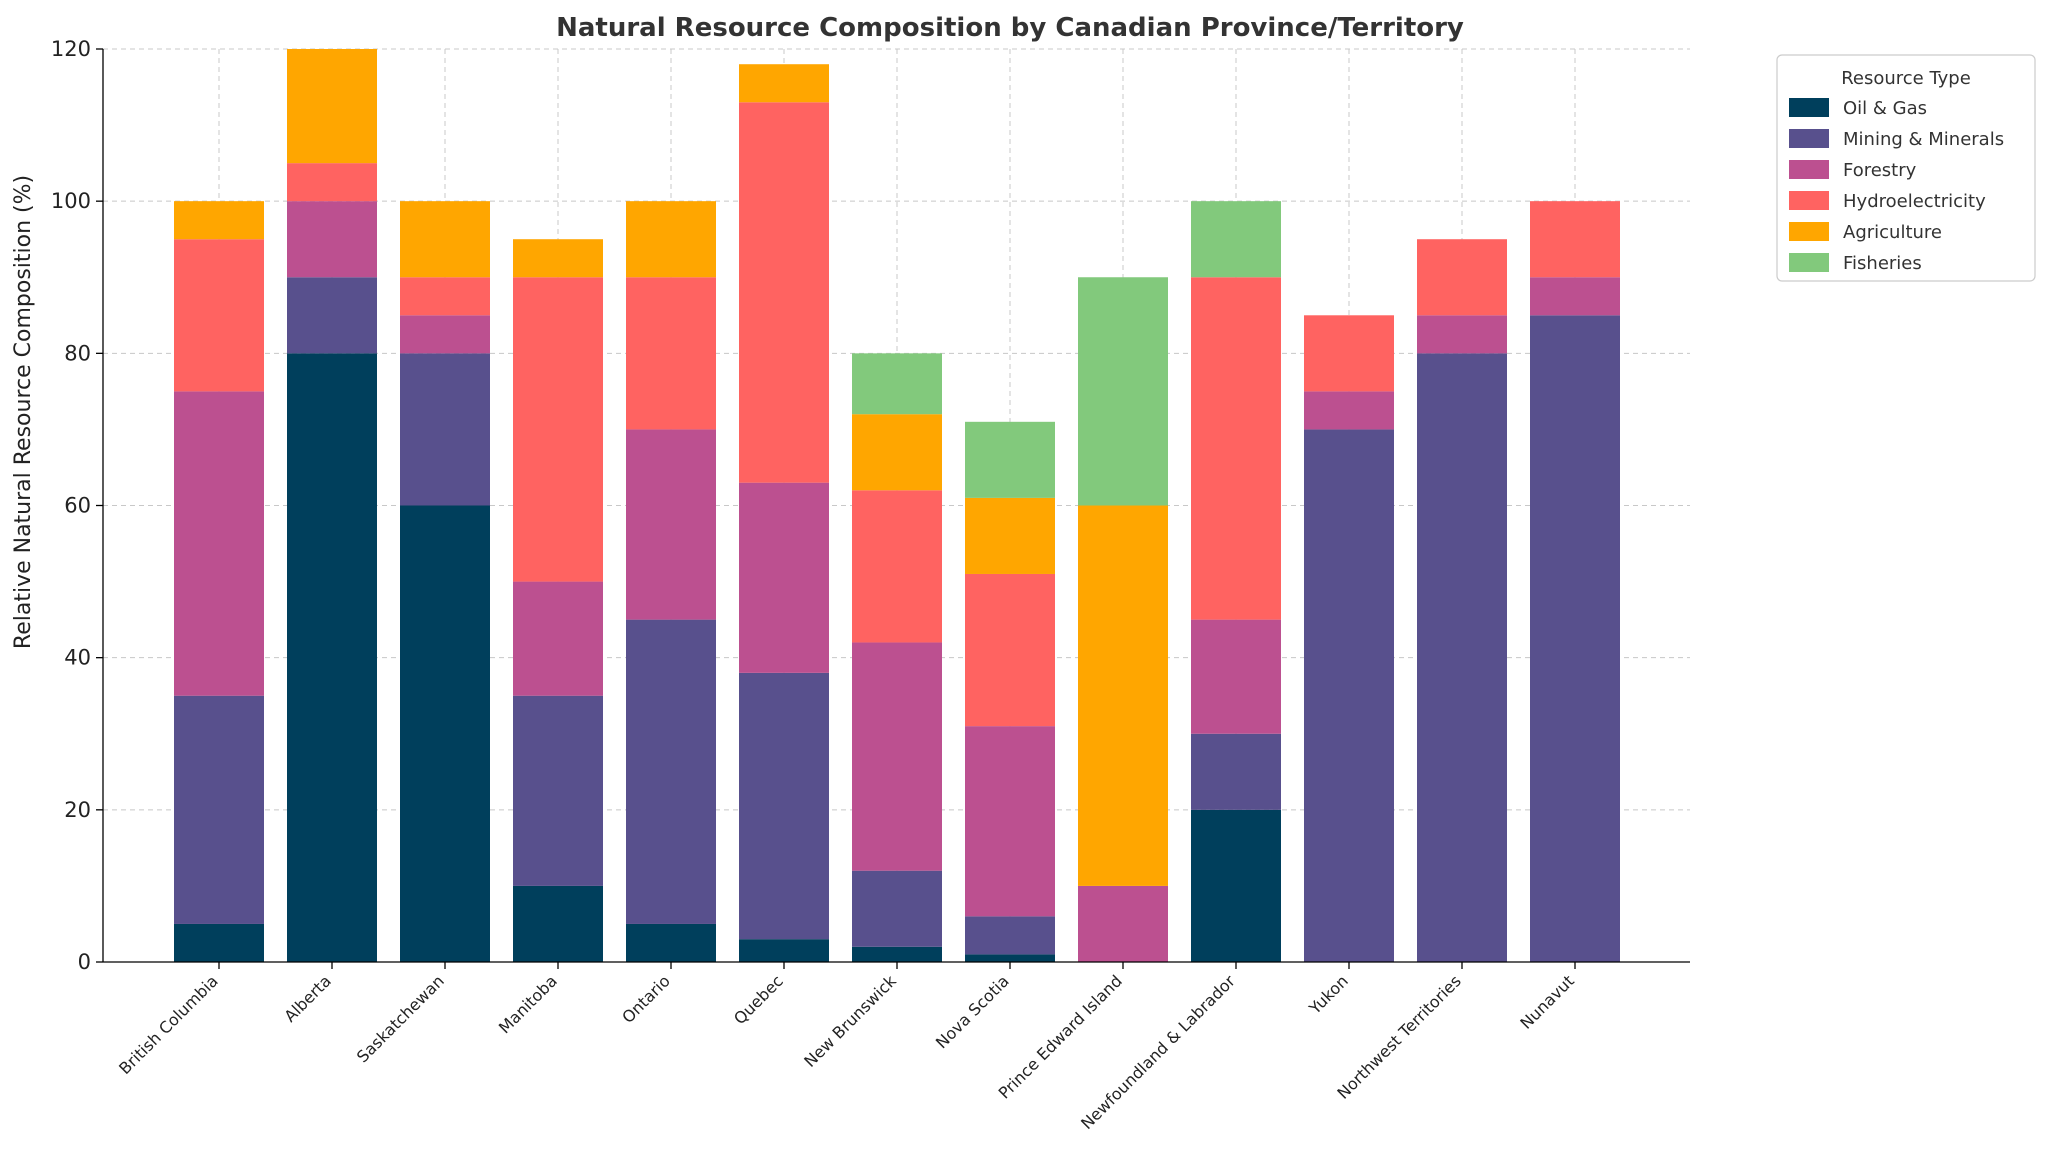 The height and width of the screenshot is (1164, 2048). What do you see at coordinates (77, 353) in the screenshot?
I see `y-tick-label: 80` at bounding box center [77, 353].